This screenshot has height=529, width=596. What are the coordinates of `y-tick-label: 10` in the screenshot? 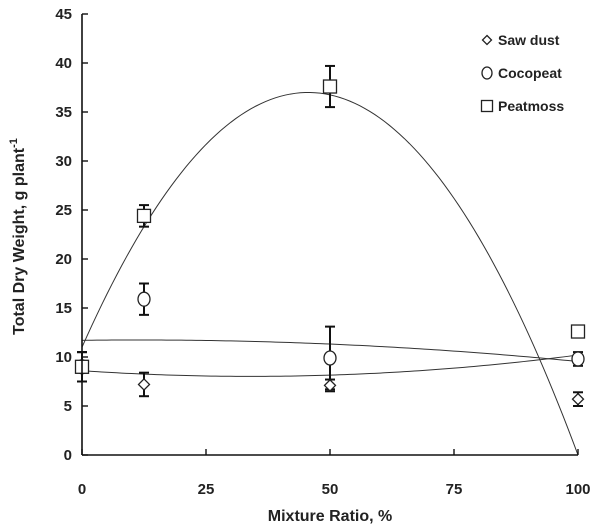 It's located at (63, 357).